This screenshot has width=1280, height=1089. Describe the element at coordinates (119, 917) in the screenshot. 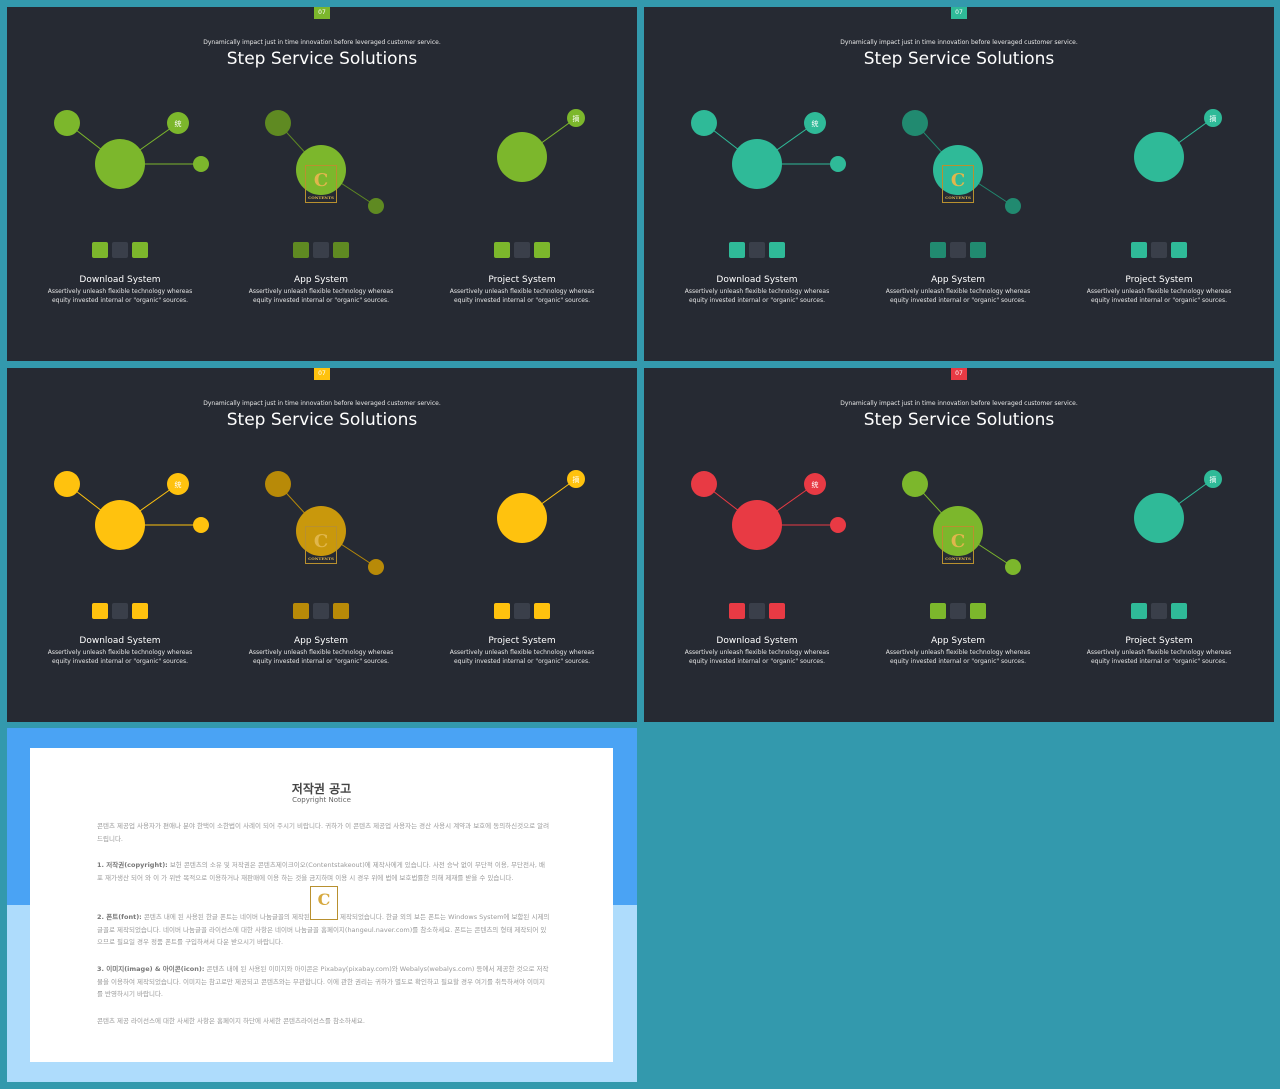

I see `copyright-section-2-head: 2. 폰트(font):` at that location.